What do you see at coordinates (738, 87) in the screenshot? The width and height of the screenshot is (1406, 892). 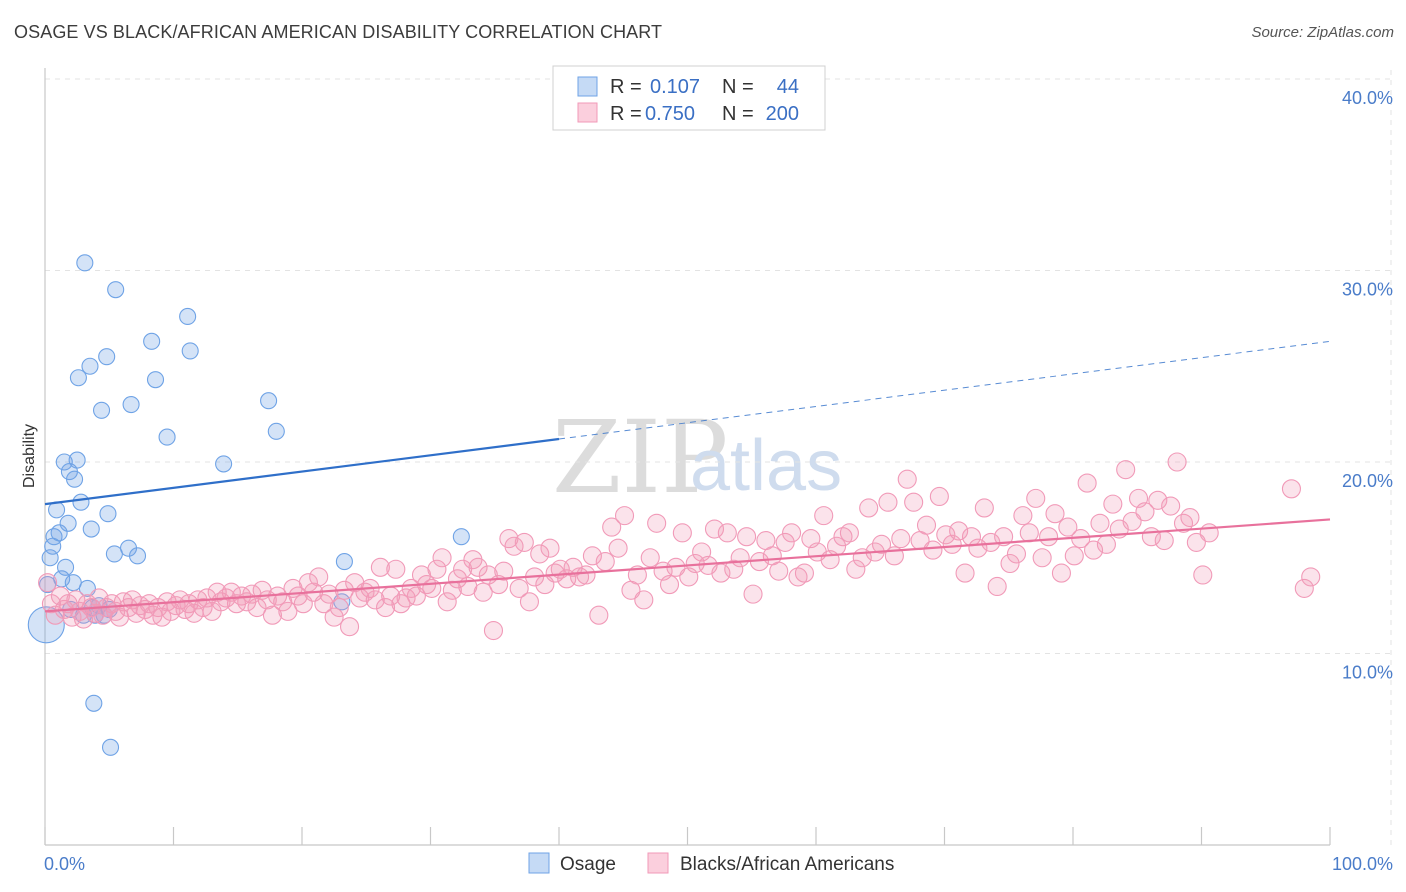 I see `legend-n-label-1: N =` at bounding box center [738, 87].